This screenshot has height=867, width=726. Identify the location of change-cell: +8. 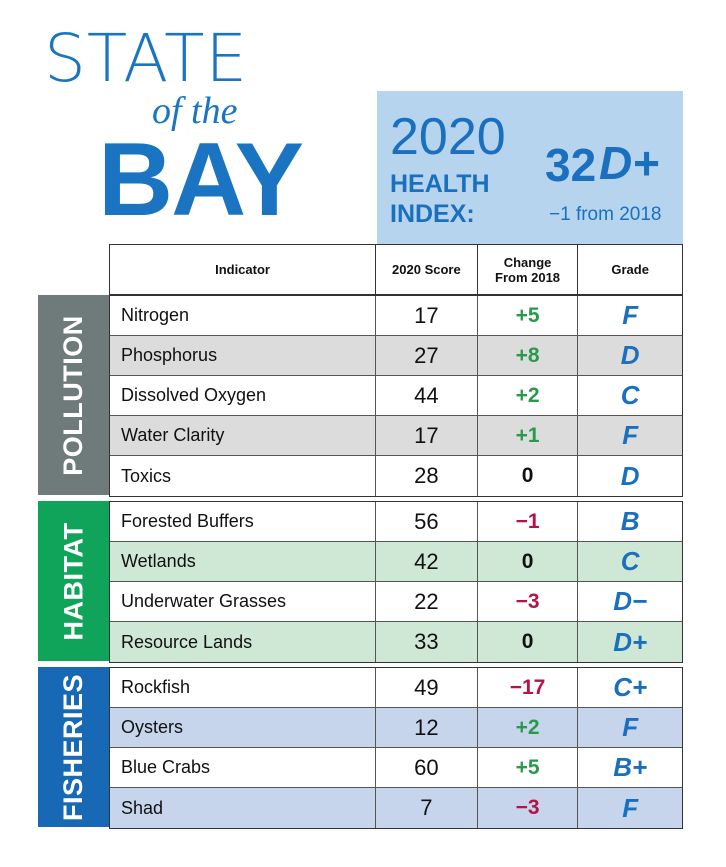
(528, 355).